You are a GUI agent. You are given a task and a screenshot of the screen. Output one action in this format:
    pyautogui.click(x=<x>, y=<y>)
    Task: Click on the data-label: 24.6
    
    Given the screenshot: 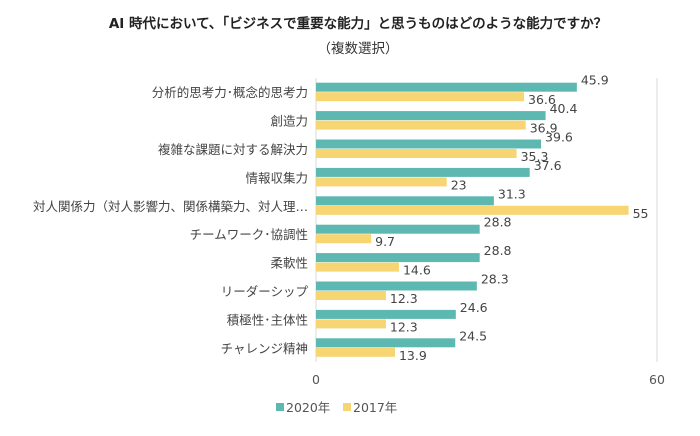 What is the action you would take?
    pyautogui.click(x=474, y=307)
    